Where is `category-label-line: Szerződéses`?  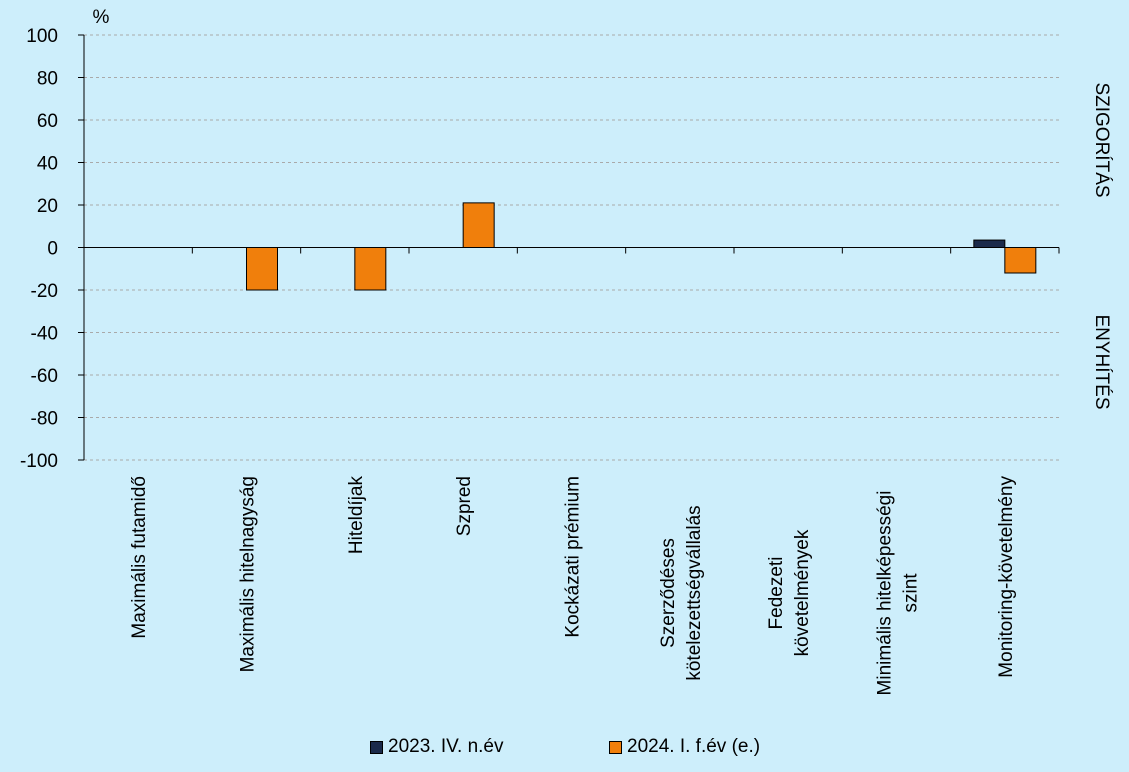 category-label-line: Szerződéses is located at coordinates (668, 593).